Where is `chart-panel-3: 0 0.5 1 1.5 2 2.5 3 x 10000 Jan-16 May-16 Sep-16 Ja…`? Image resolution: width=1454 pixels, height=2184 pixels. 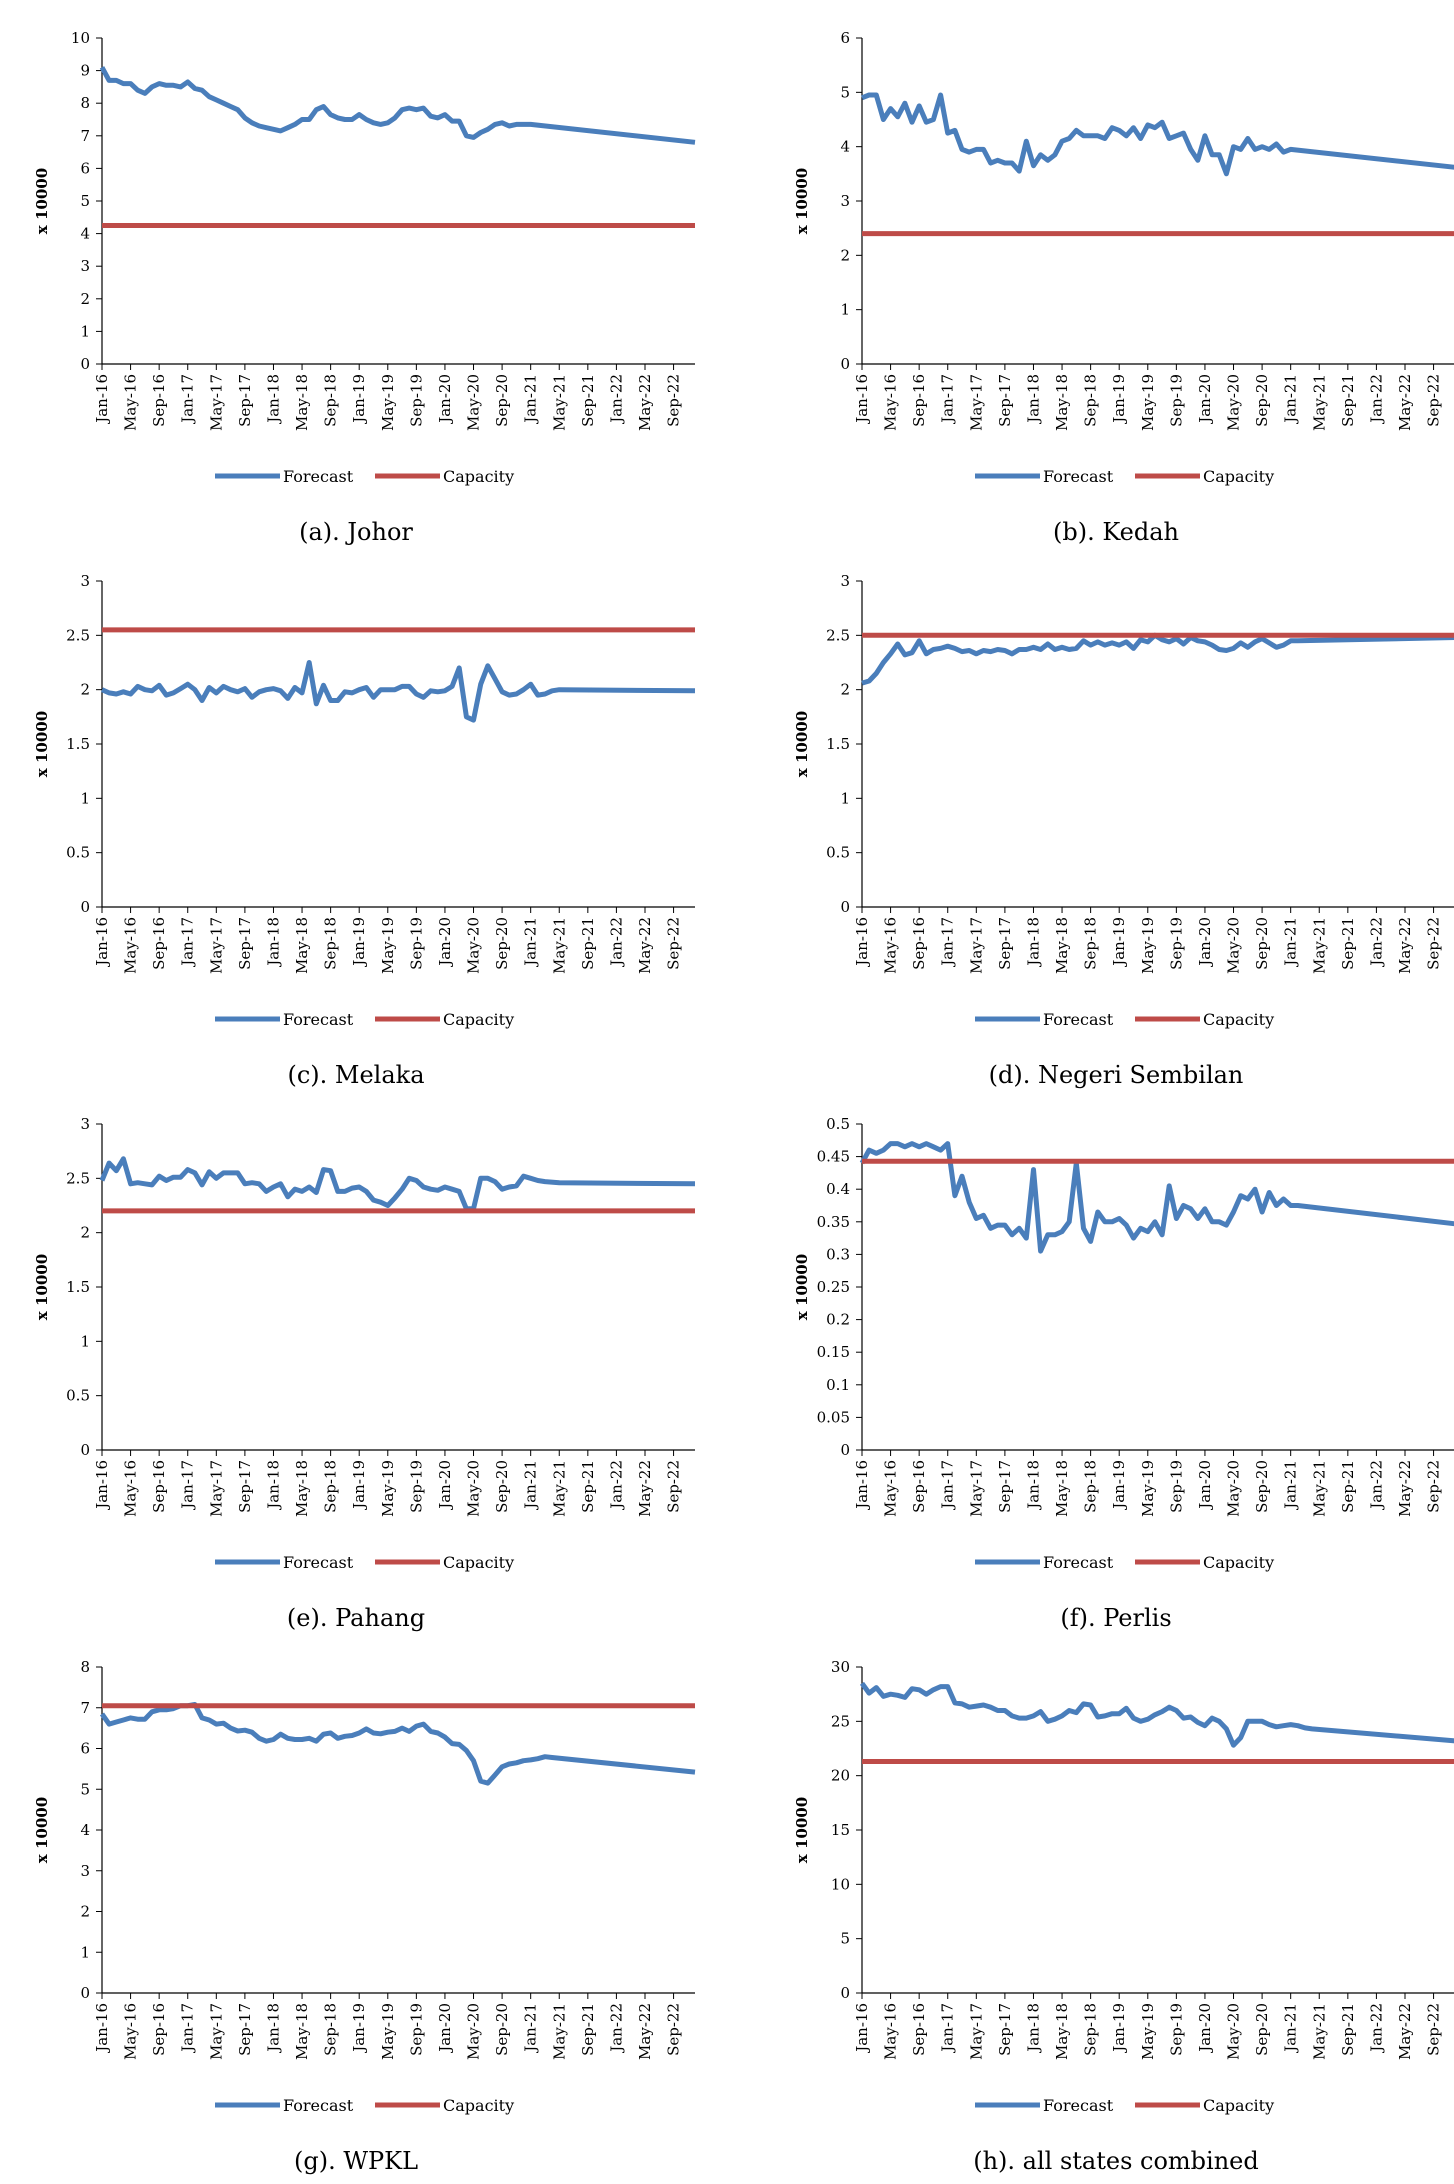 chart-panel-3: 0 0.5 1 1.5 2 2.5 3 x 10000 Jan-16 May-16 Sep-16 Ja… is located at coordinates (364, 830).